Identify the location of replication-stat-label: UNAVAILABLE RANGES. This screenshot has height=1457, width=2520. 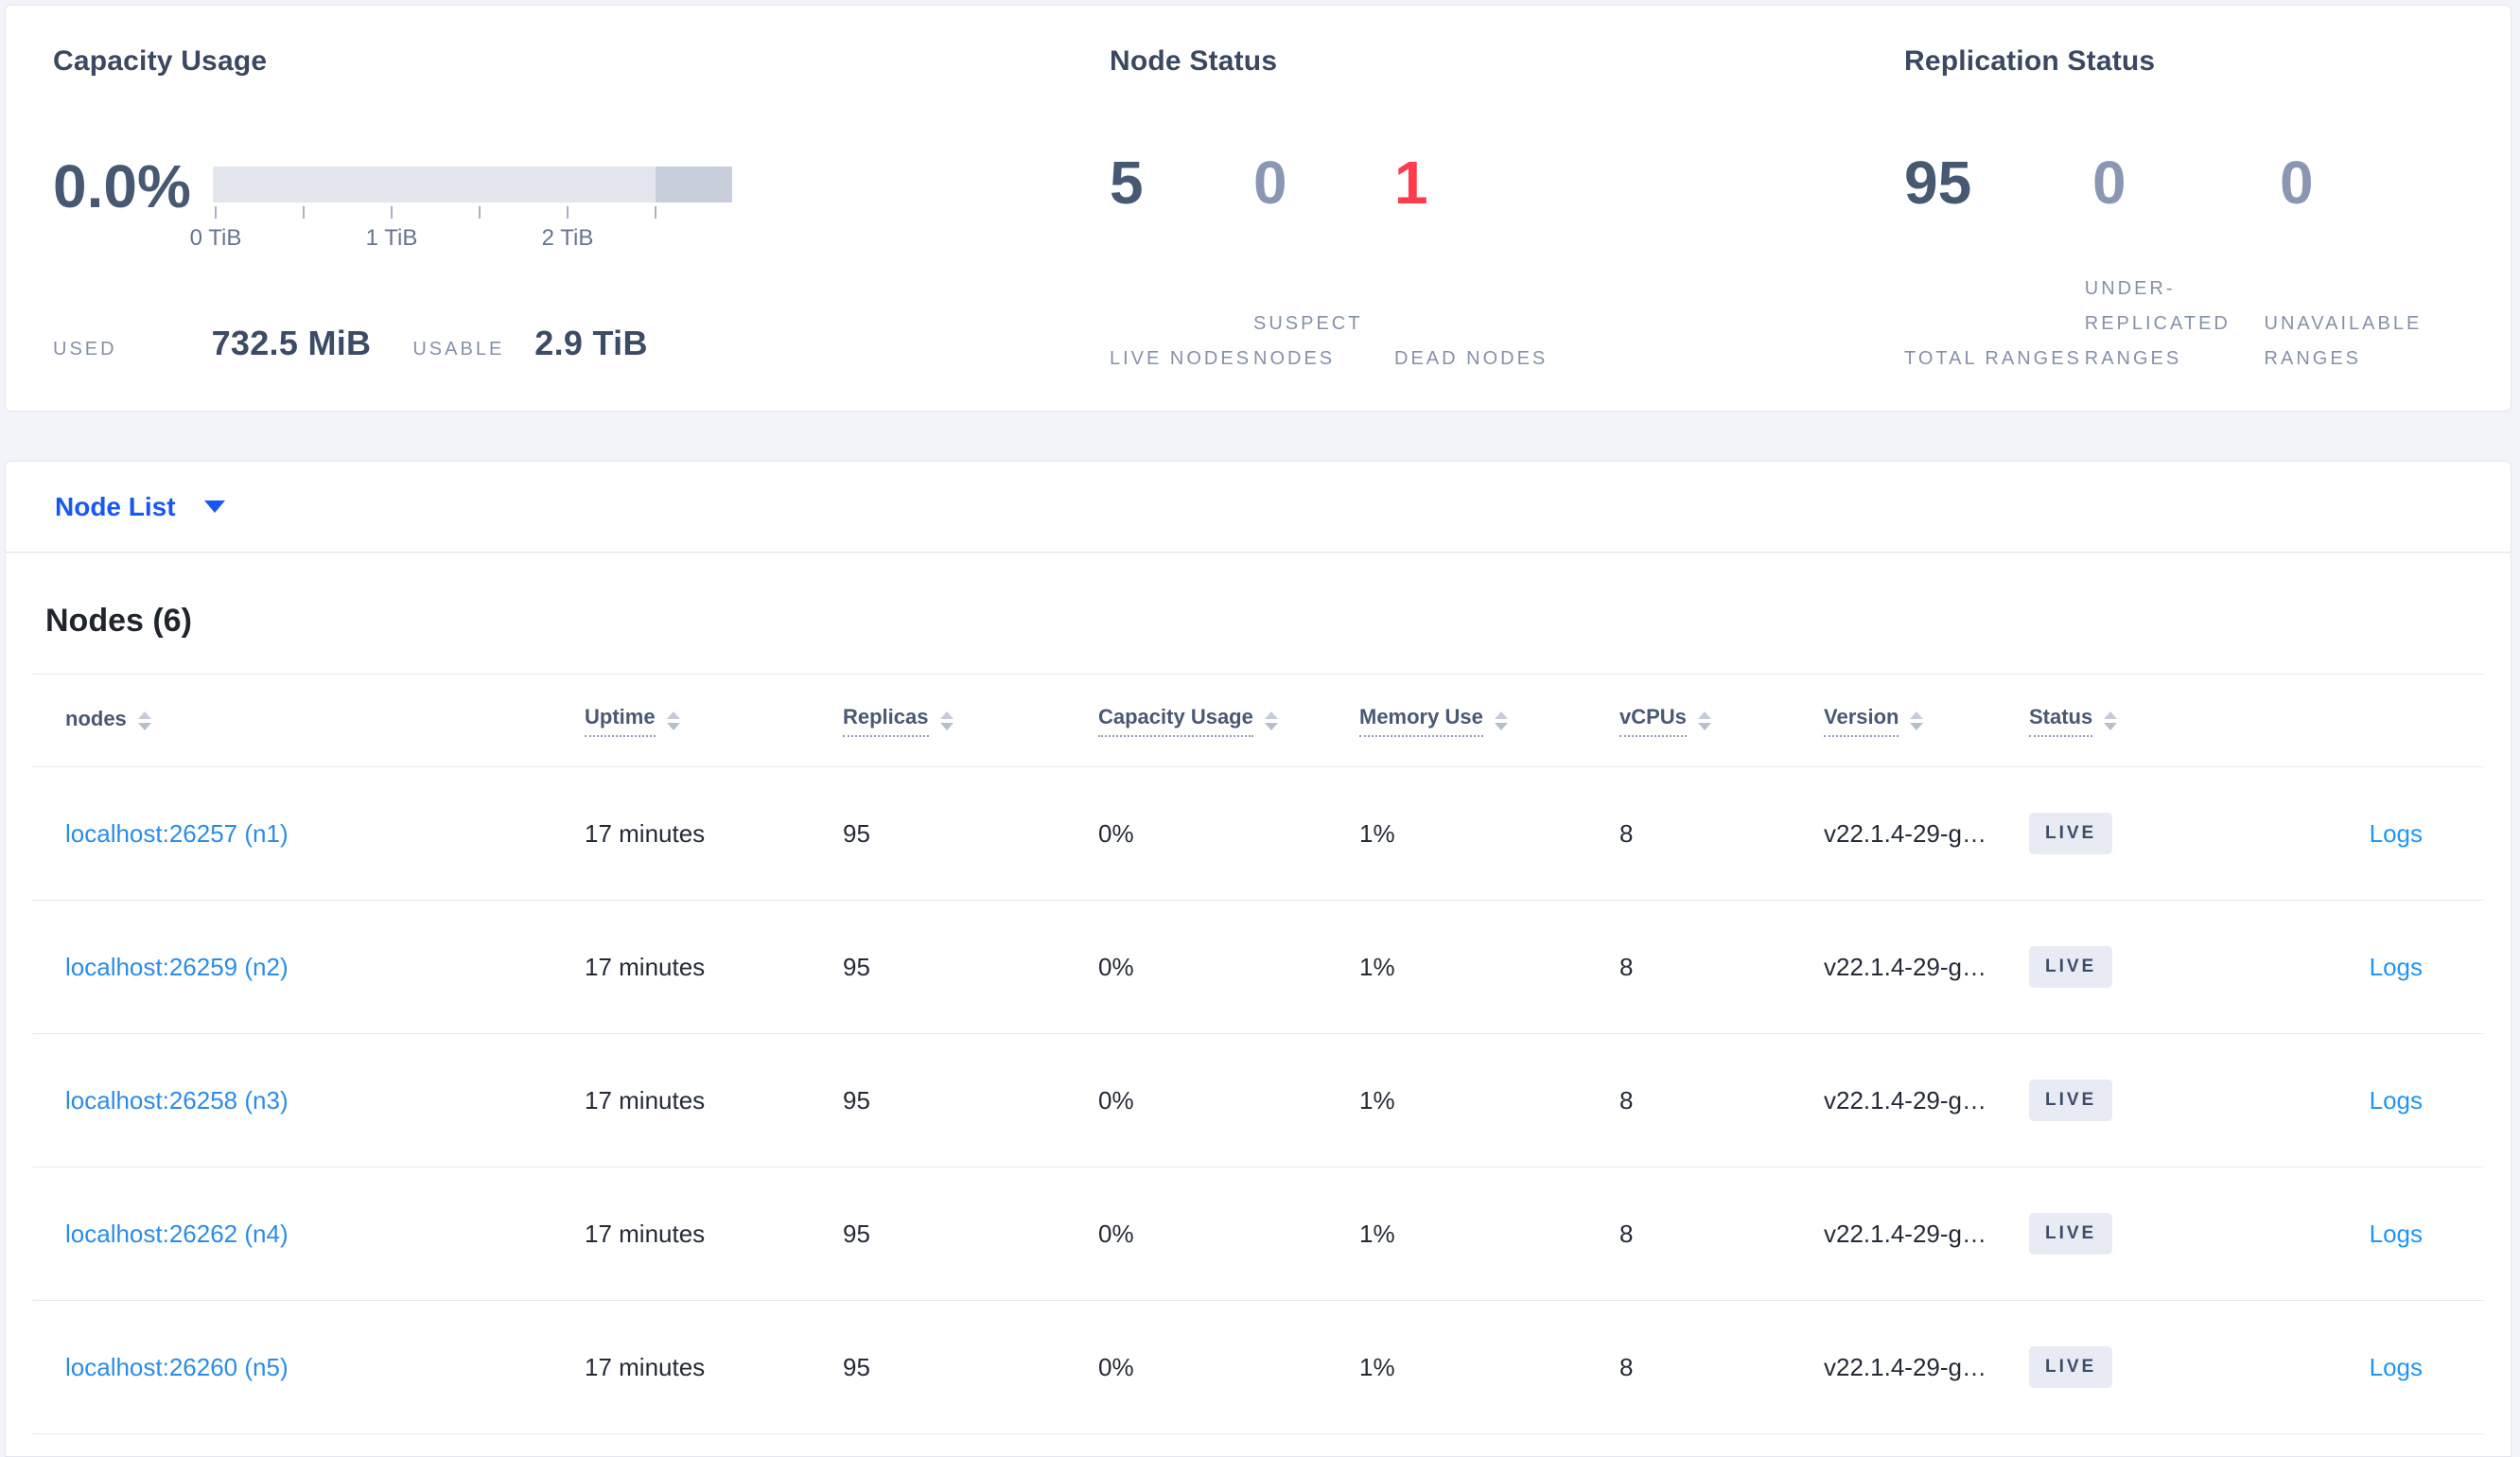
(2343, 341).